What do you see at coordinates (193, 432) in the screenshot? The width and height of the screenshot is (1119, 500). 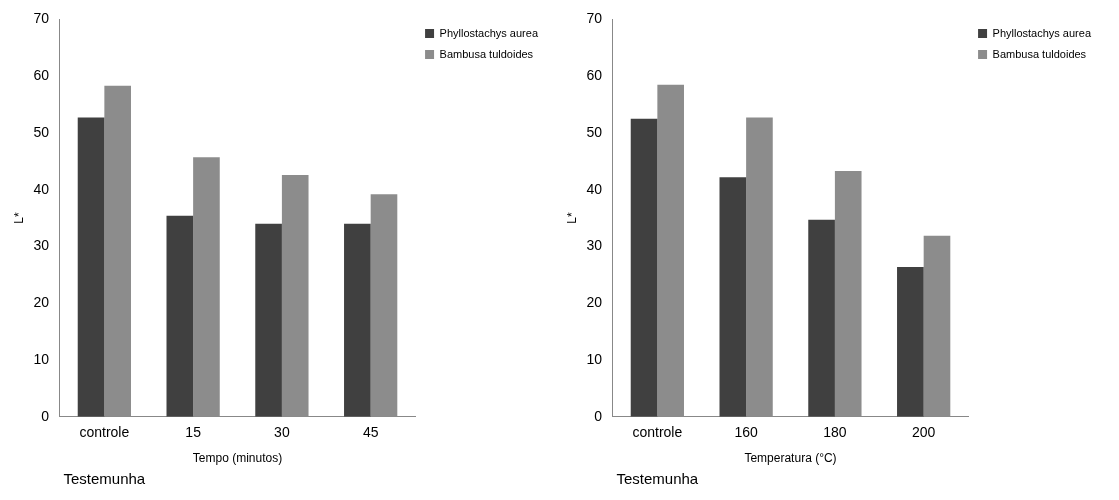 I see `x-tick-label: 15` at bounding box center [193, 432].